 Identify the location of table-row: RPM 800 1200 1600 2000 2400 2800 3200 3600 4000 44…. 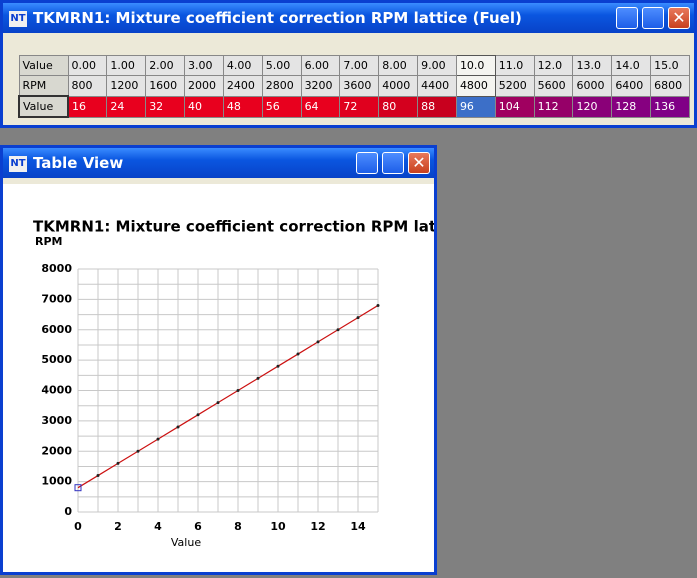
(354, 86).